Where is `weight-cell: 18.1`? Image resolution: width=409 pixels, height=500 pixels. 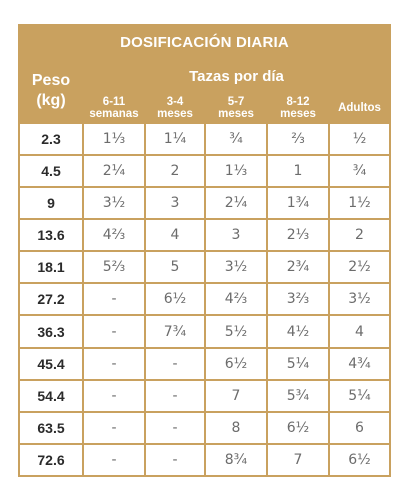
weight-cell: 18.1 is located at coordinates (51, 267).